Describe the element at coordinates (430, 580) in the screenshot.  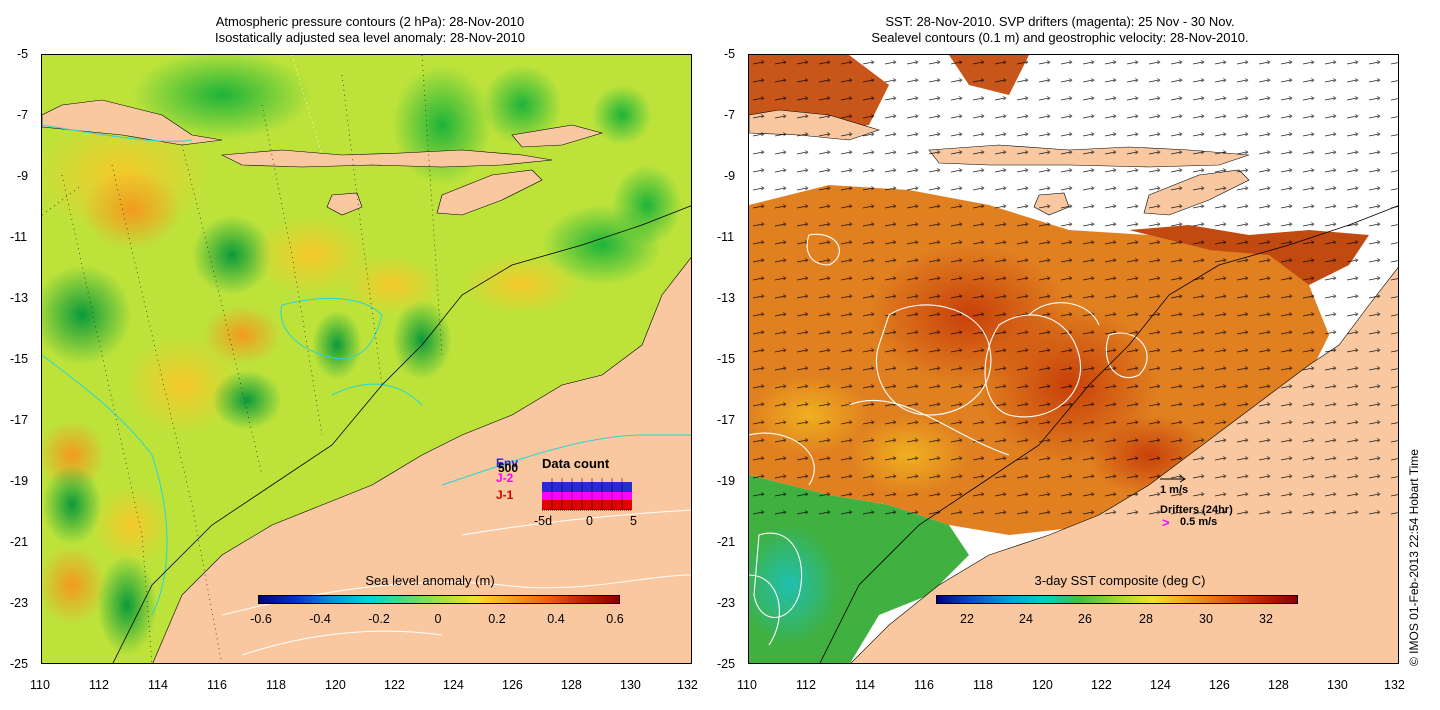
I see `sla-colorbar-title: Sea level anomaly (m)` at that location.